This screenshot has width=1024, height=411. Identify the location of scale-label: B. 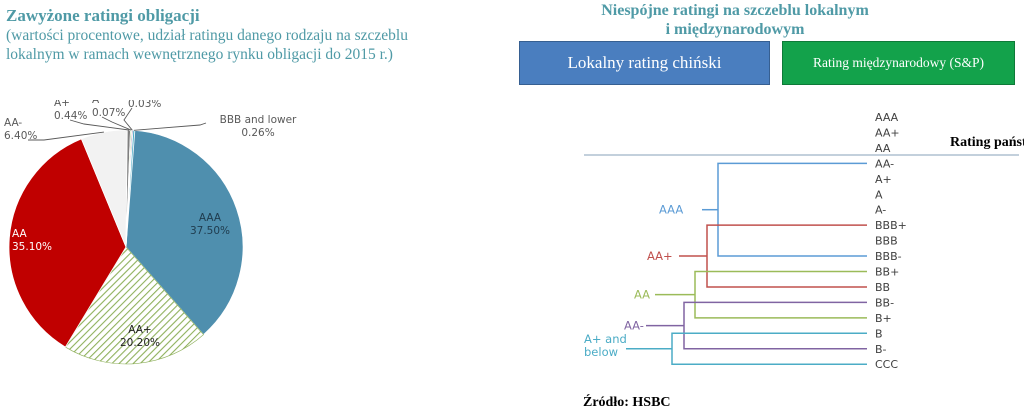
(879, 333).